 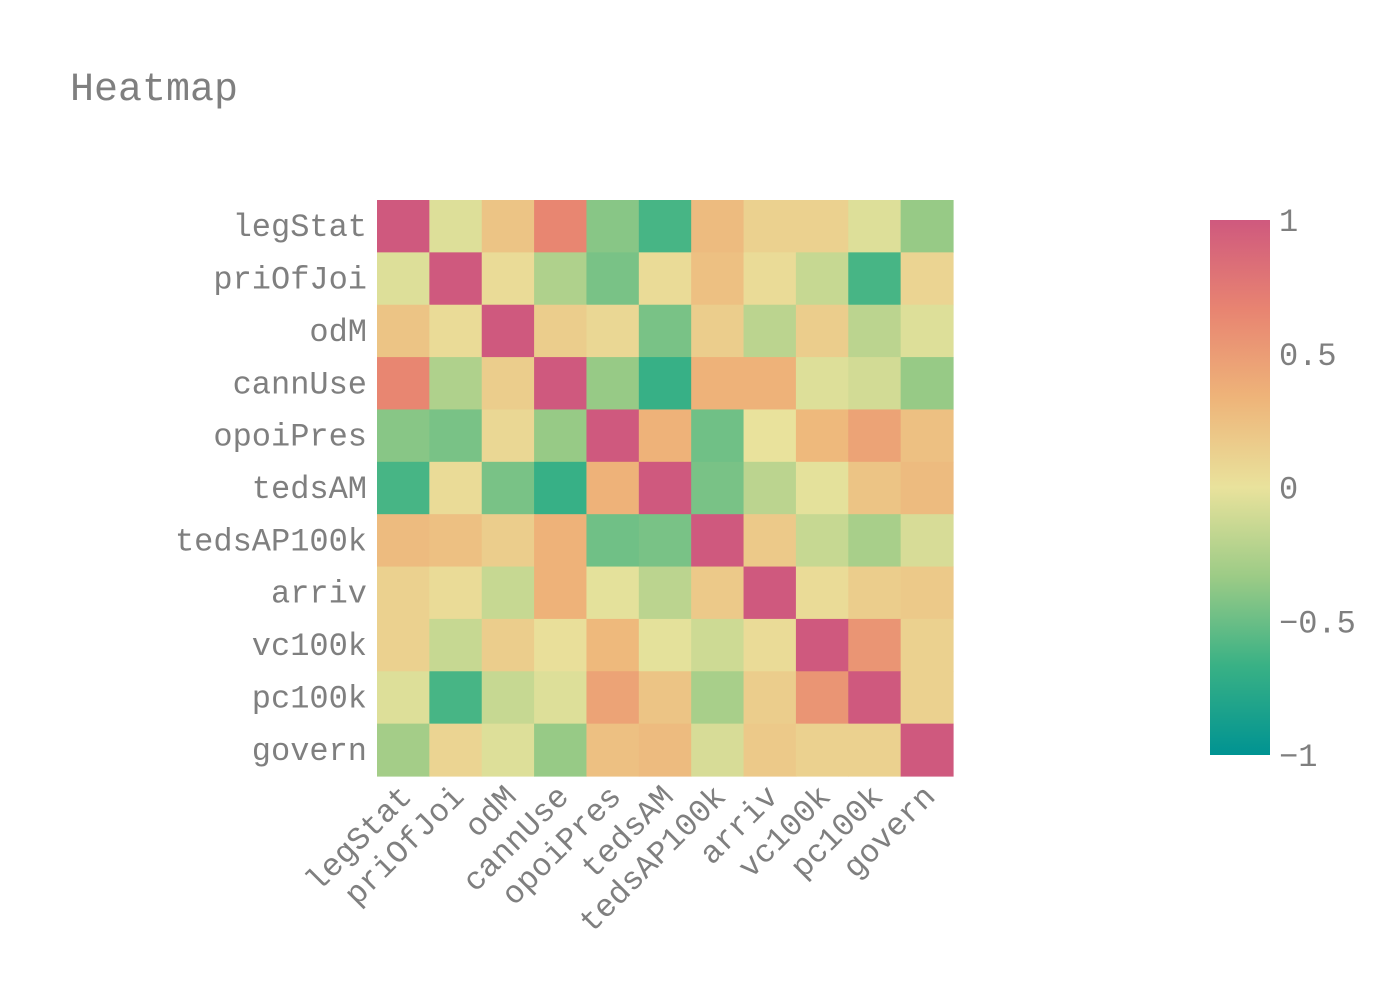 What do you see at coordinates (665, 279) in the screenshot?
I see `heatmap-cell-priOfJoi-tedsAM` at bounding box center [665, 279].